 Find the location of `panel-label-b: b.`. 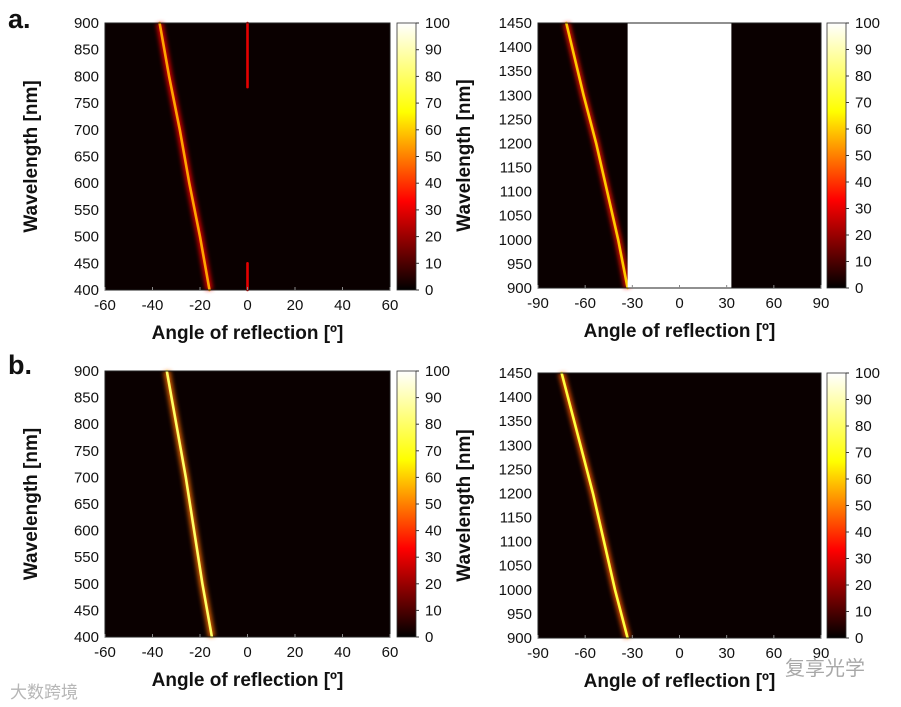

panel-label-b: b. is located at coordinates (20, 365).